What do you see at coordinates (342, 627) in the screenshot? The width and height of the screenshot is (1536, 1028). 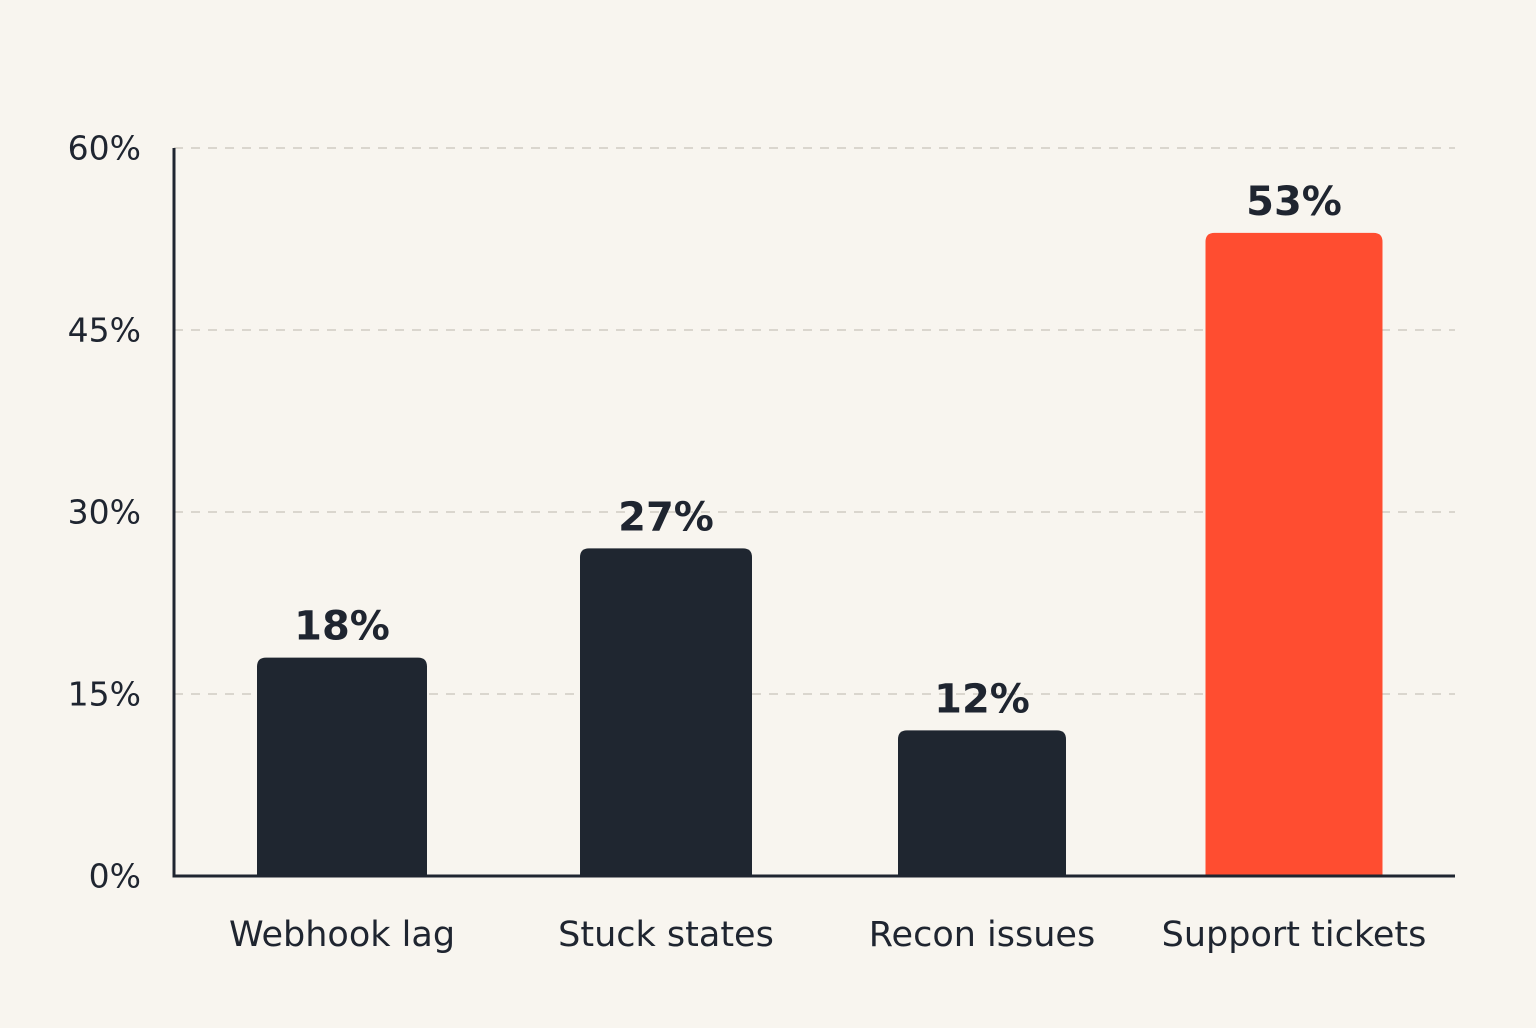 I see `data-label: 18%` at bounding box center [342, 627].